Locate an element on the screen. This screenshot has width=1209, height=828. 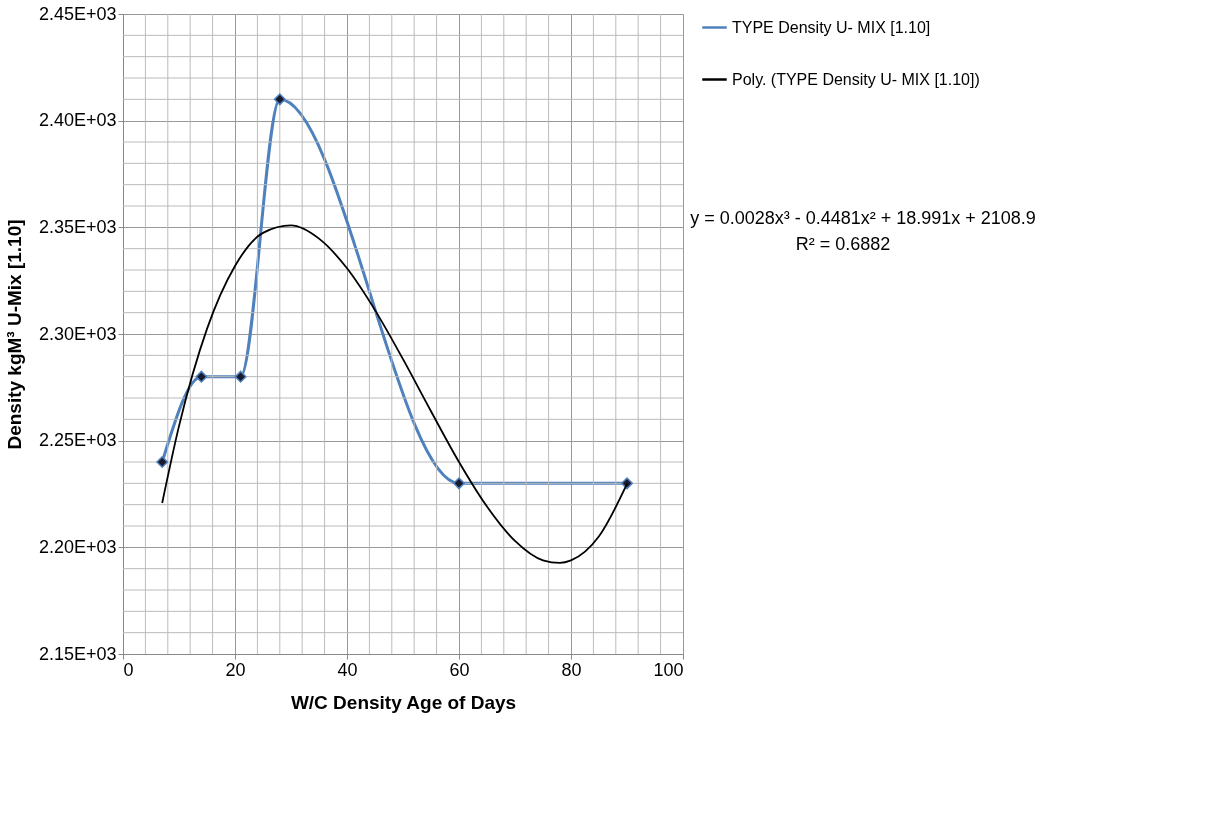
x-tick-label: 100 is located at coordinates (668, 669).